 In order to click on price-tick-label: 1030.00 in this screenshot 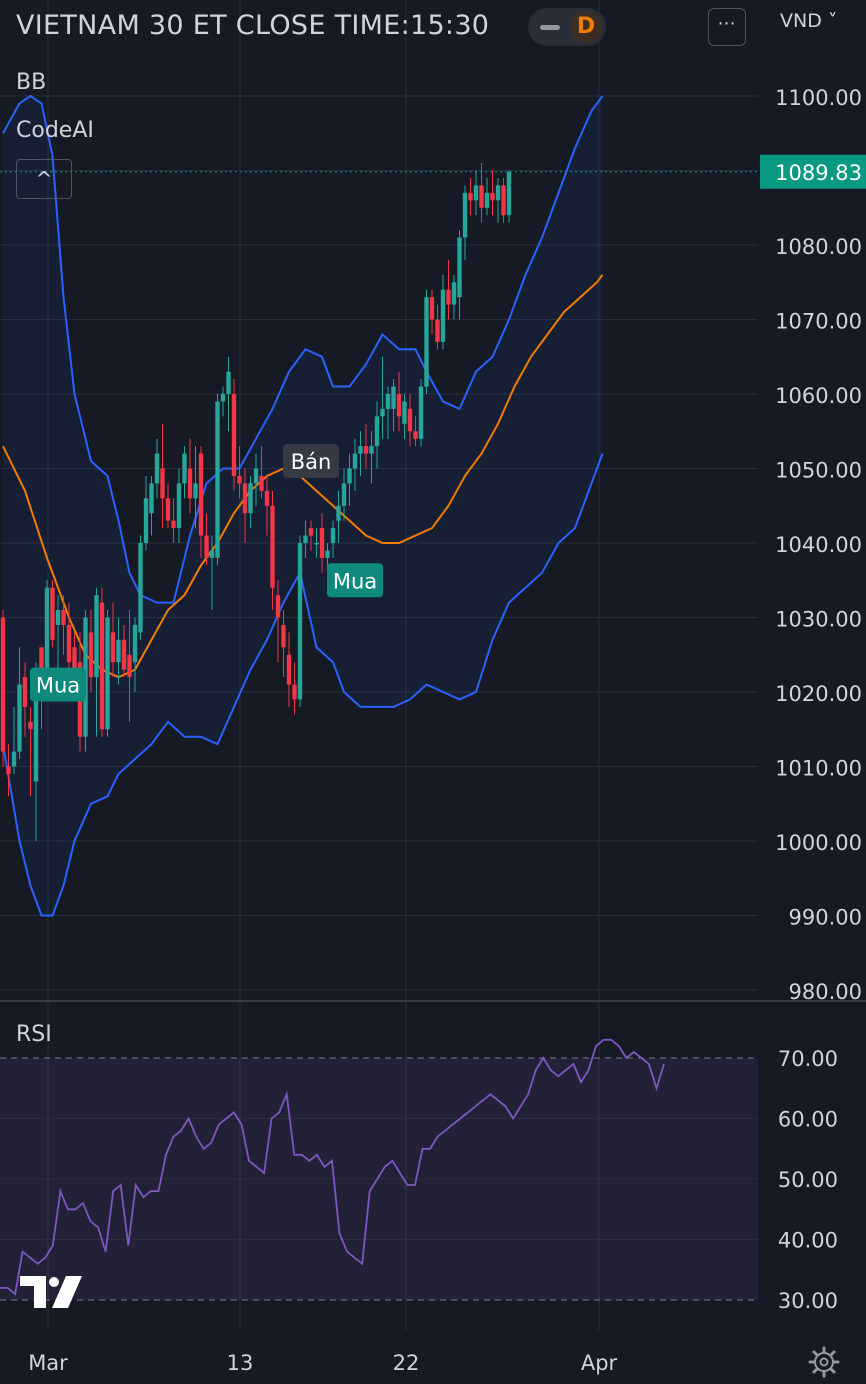, I will do `click(818, 620)`.